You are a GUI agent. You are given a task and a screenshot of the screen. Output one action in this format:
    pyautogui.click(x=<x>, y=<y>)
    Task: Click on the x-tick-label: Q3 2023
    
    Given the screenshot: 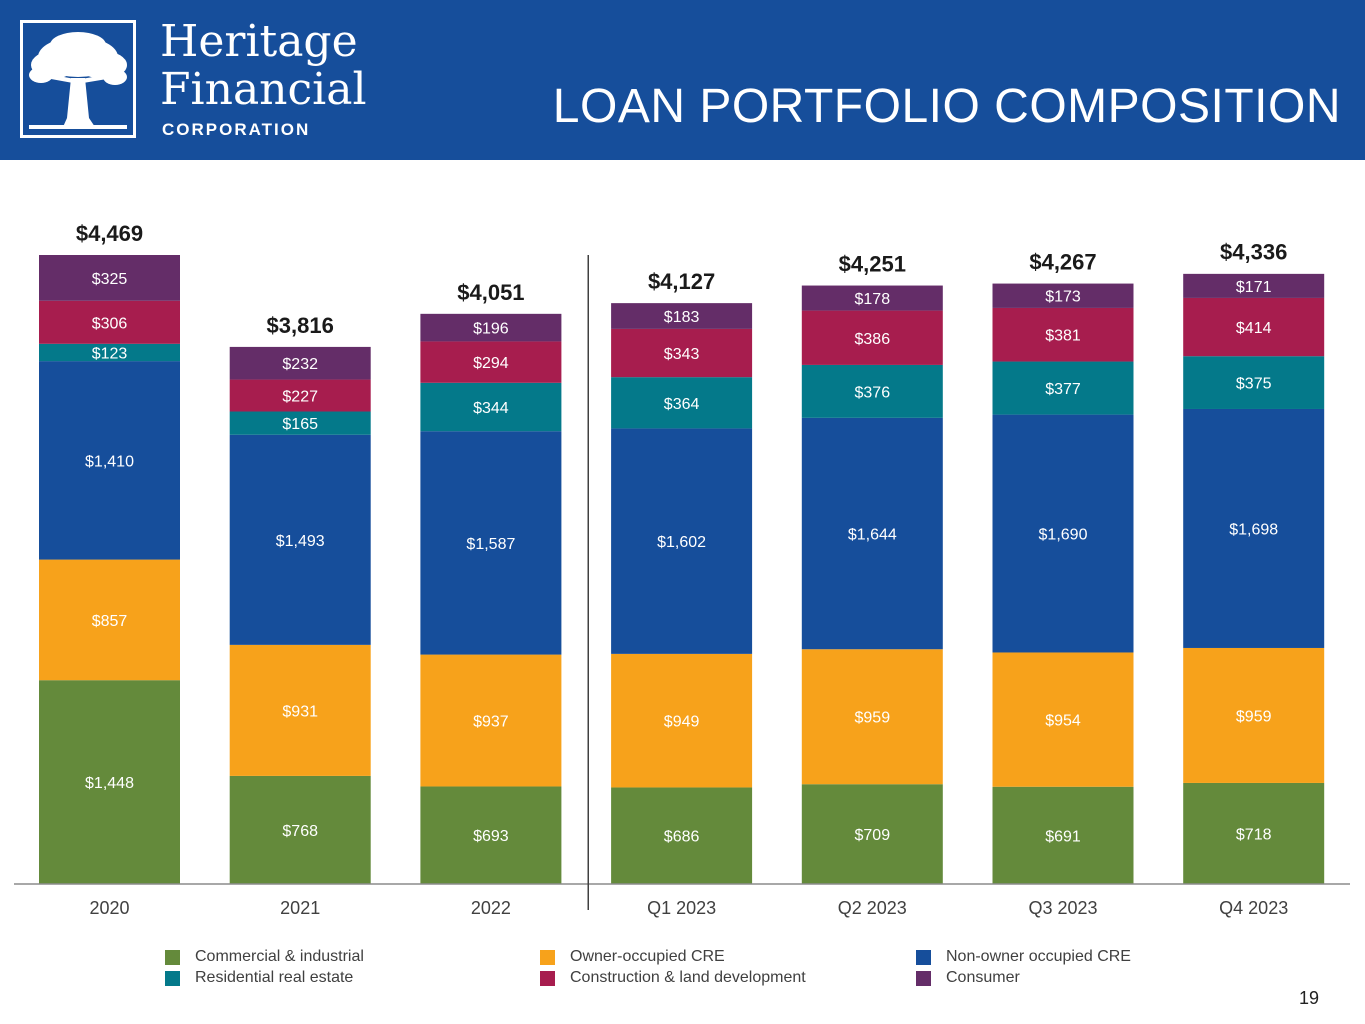 What is the action you would take?
    pyautogui.click(x=1062, y=908)
    